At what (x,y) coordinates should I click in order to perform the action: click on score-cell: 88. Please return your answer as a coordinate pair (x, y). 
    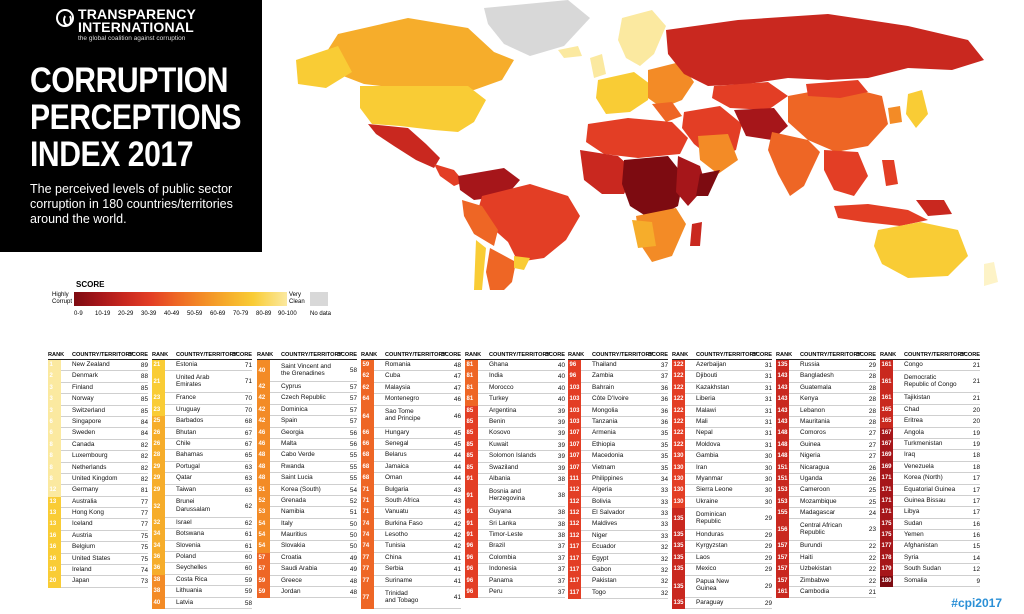
    Looking at the image, I should click on (144, 377).